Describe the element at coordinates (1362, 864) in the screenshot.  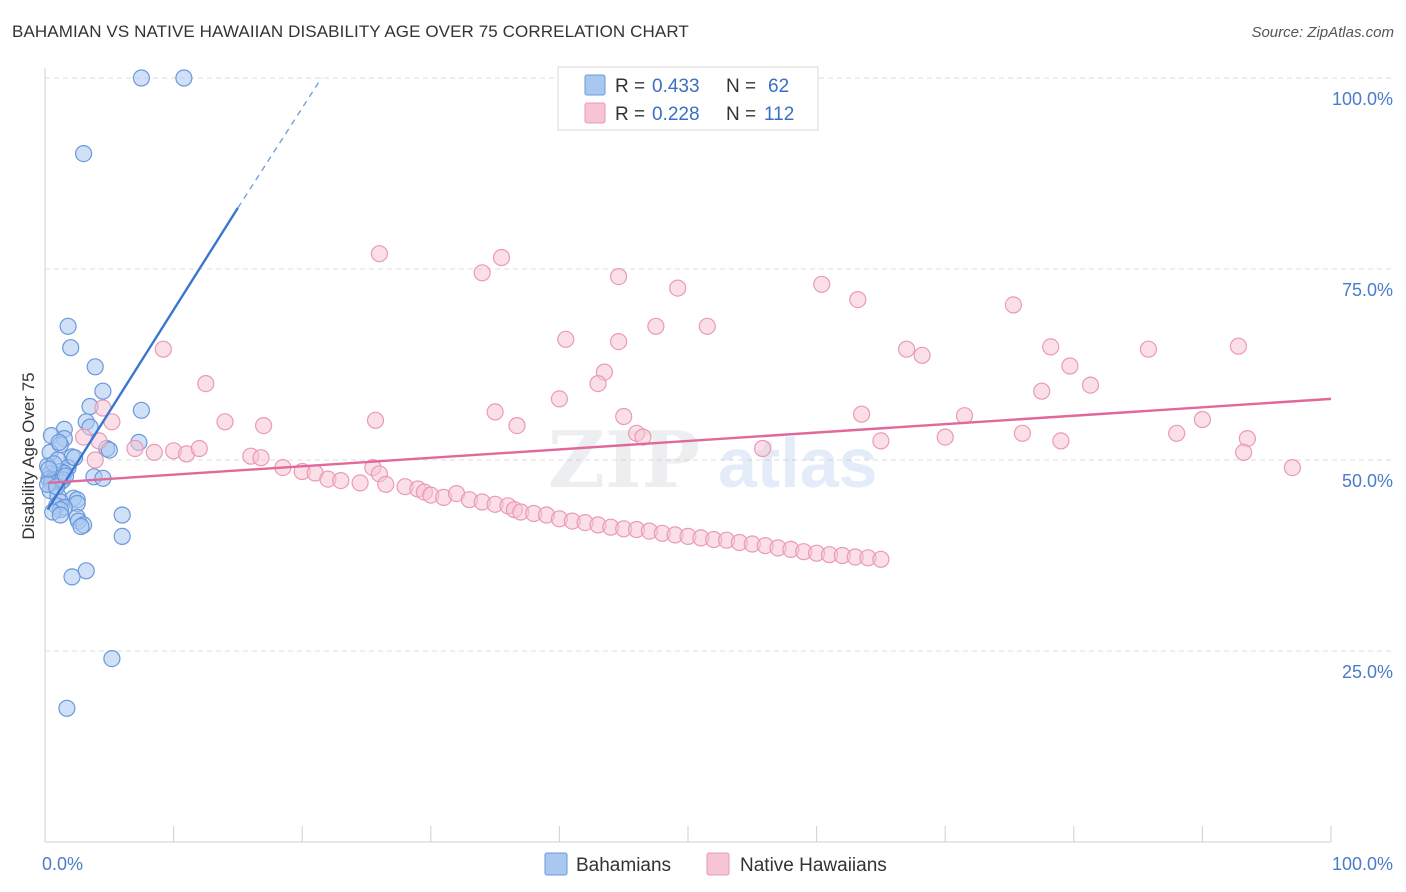
I see `x-tick-label-1: 100.0%` at that location.